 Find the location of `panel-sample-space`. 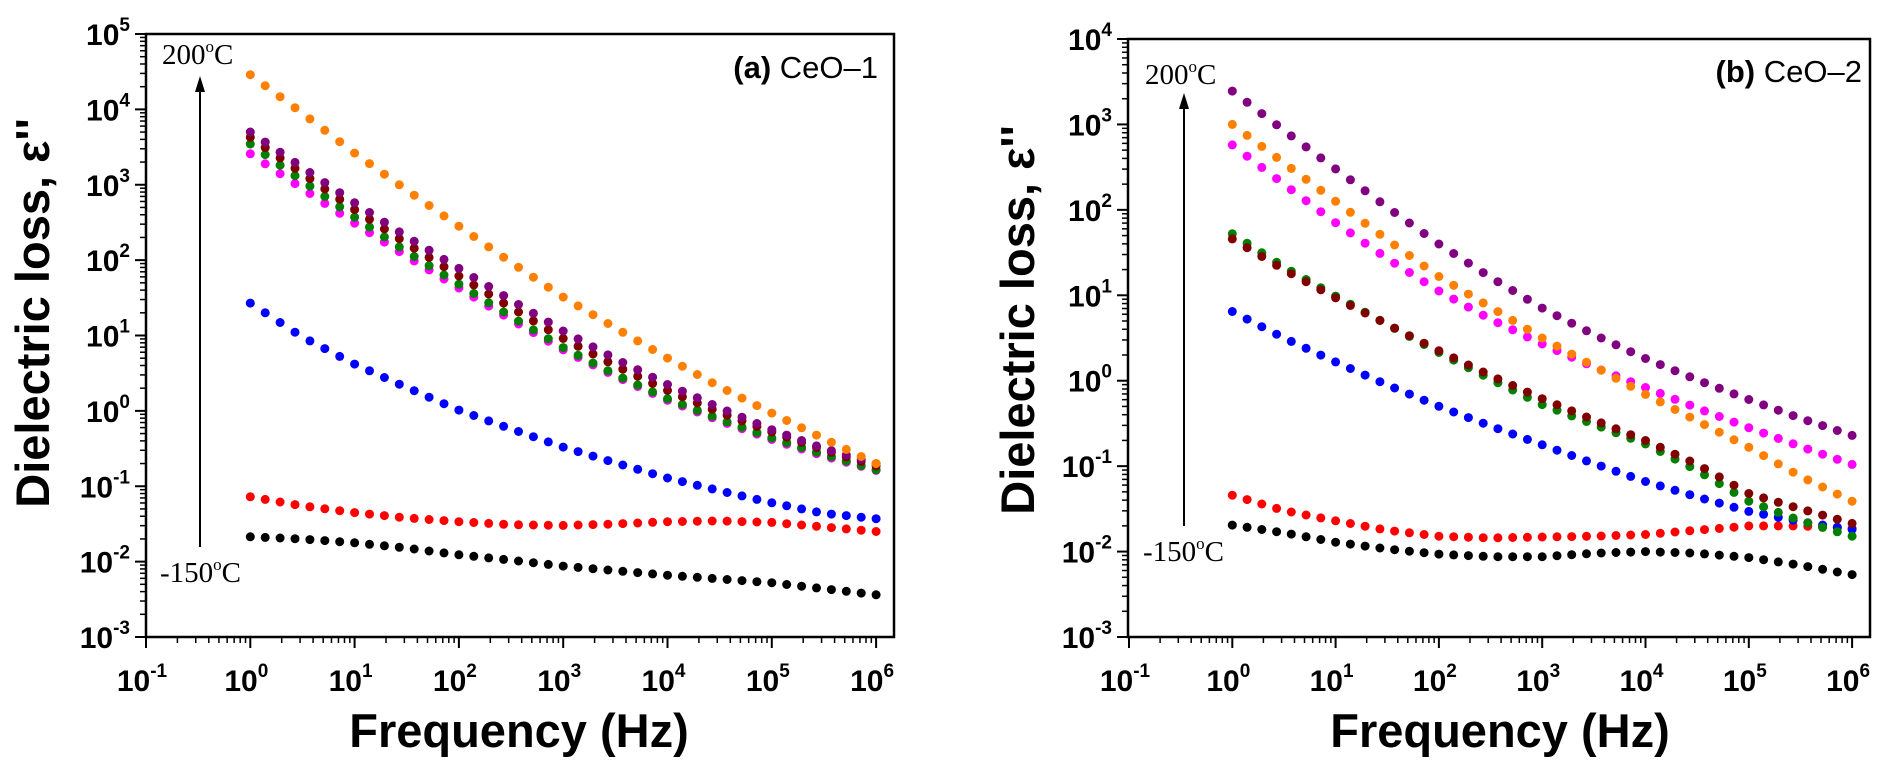

panel-sample-space is located at coordinates (1759, 71).